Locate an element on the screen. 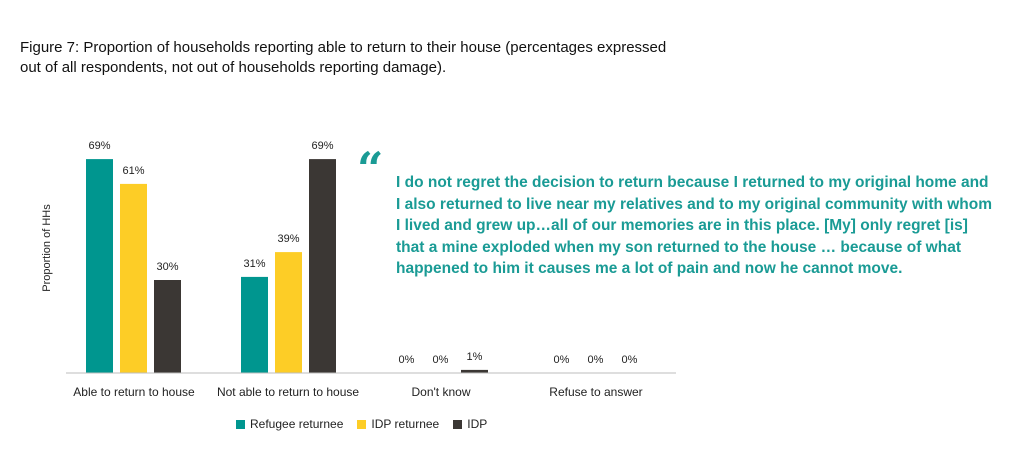  legend-label-idp-returnee: IDP returnee is located at coordinates (405, 424).